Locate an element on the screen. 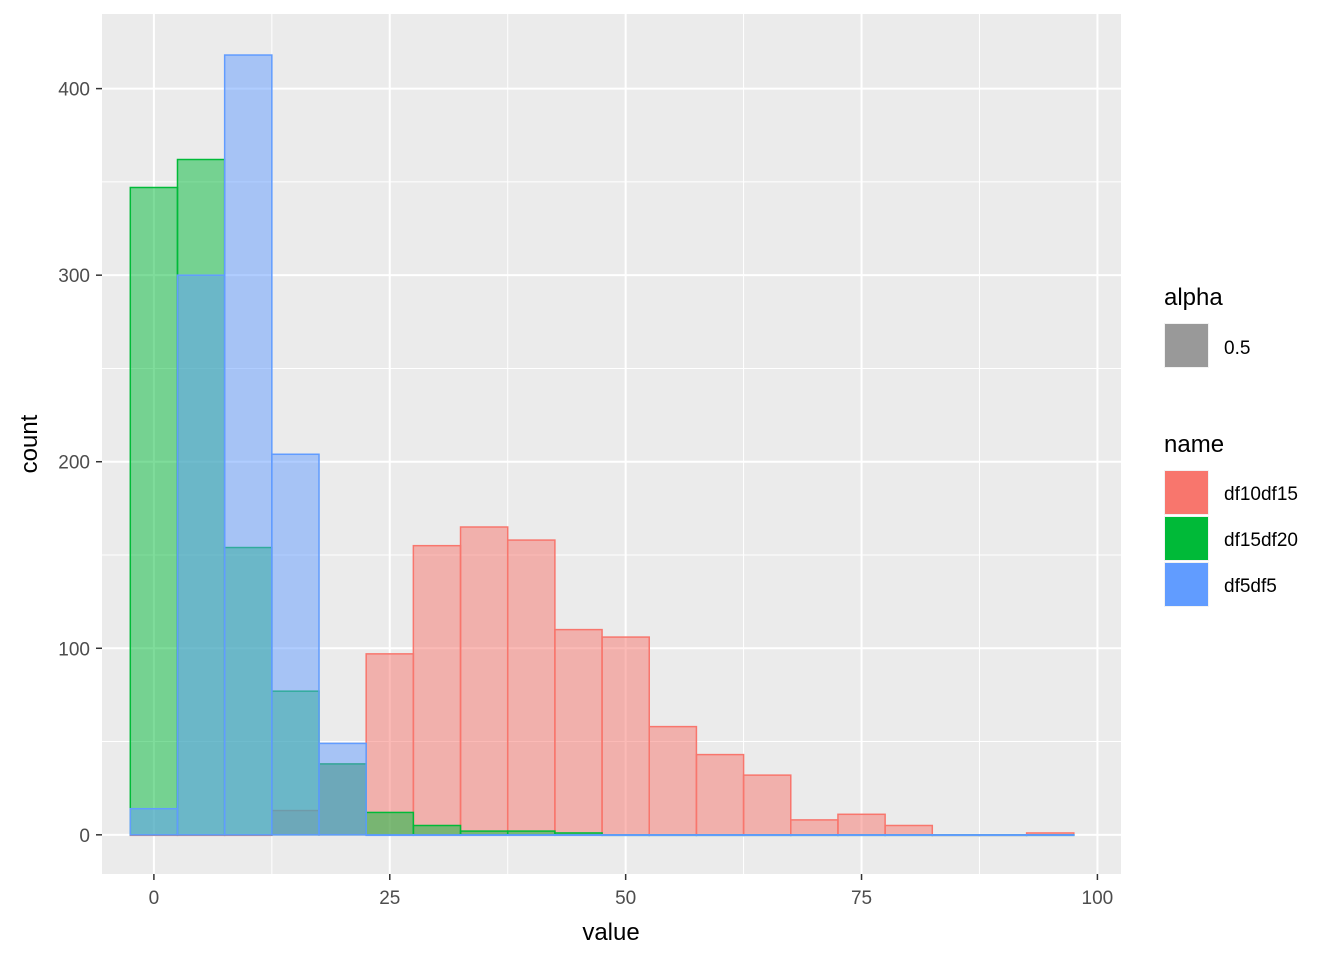  x-tick-label: 100 is located at coordinates (1098, 898).